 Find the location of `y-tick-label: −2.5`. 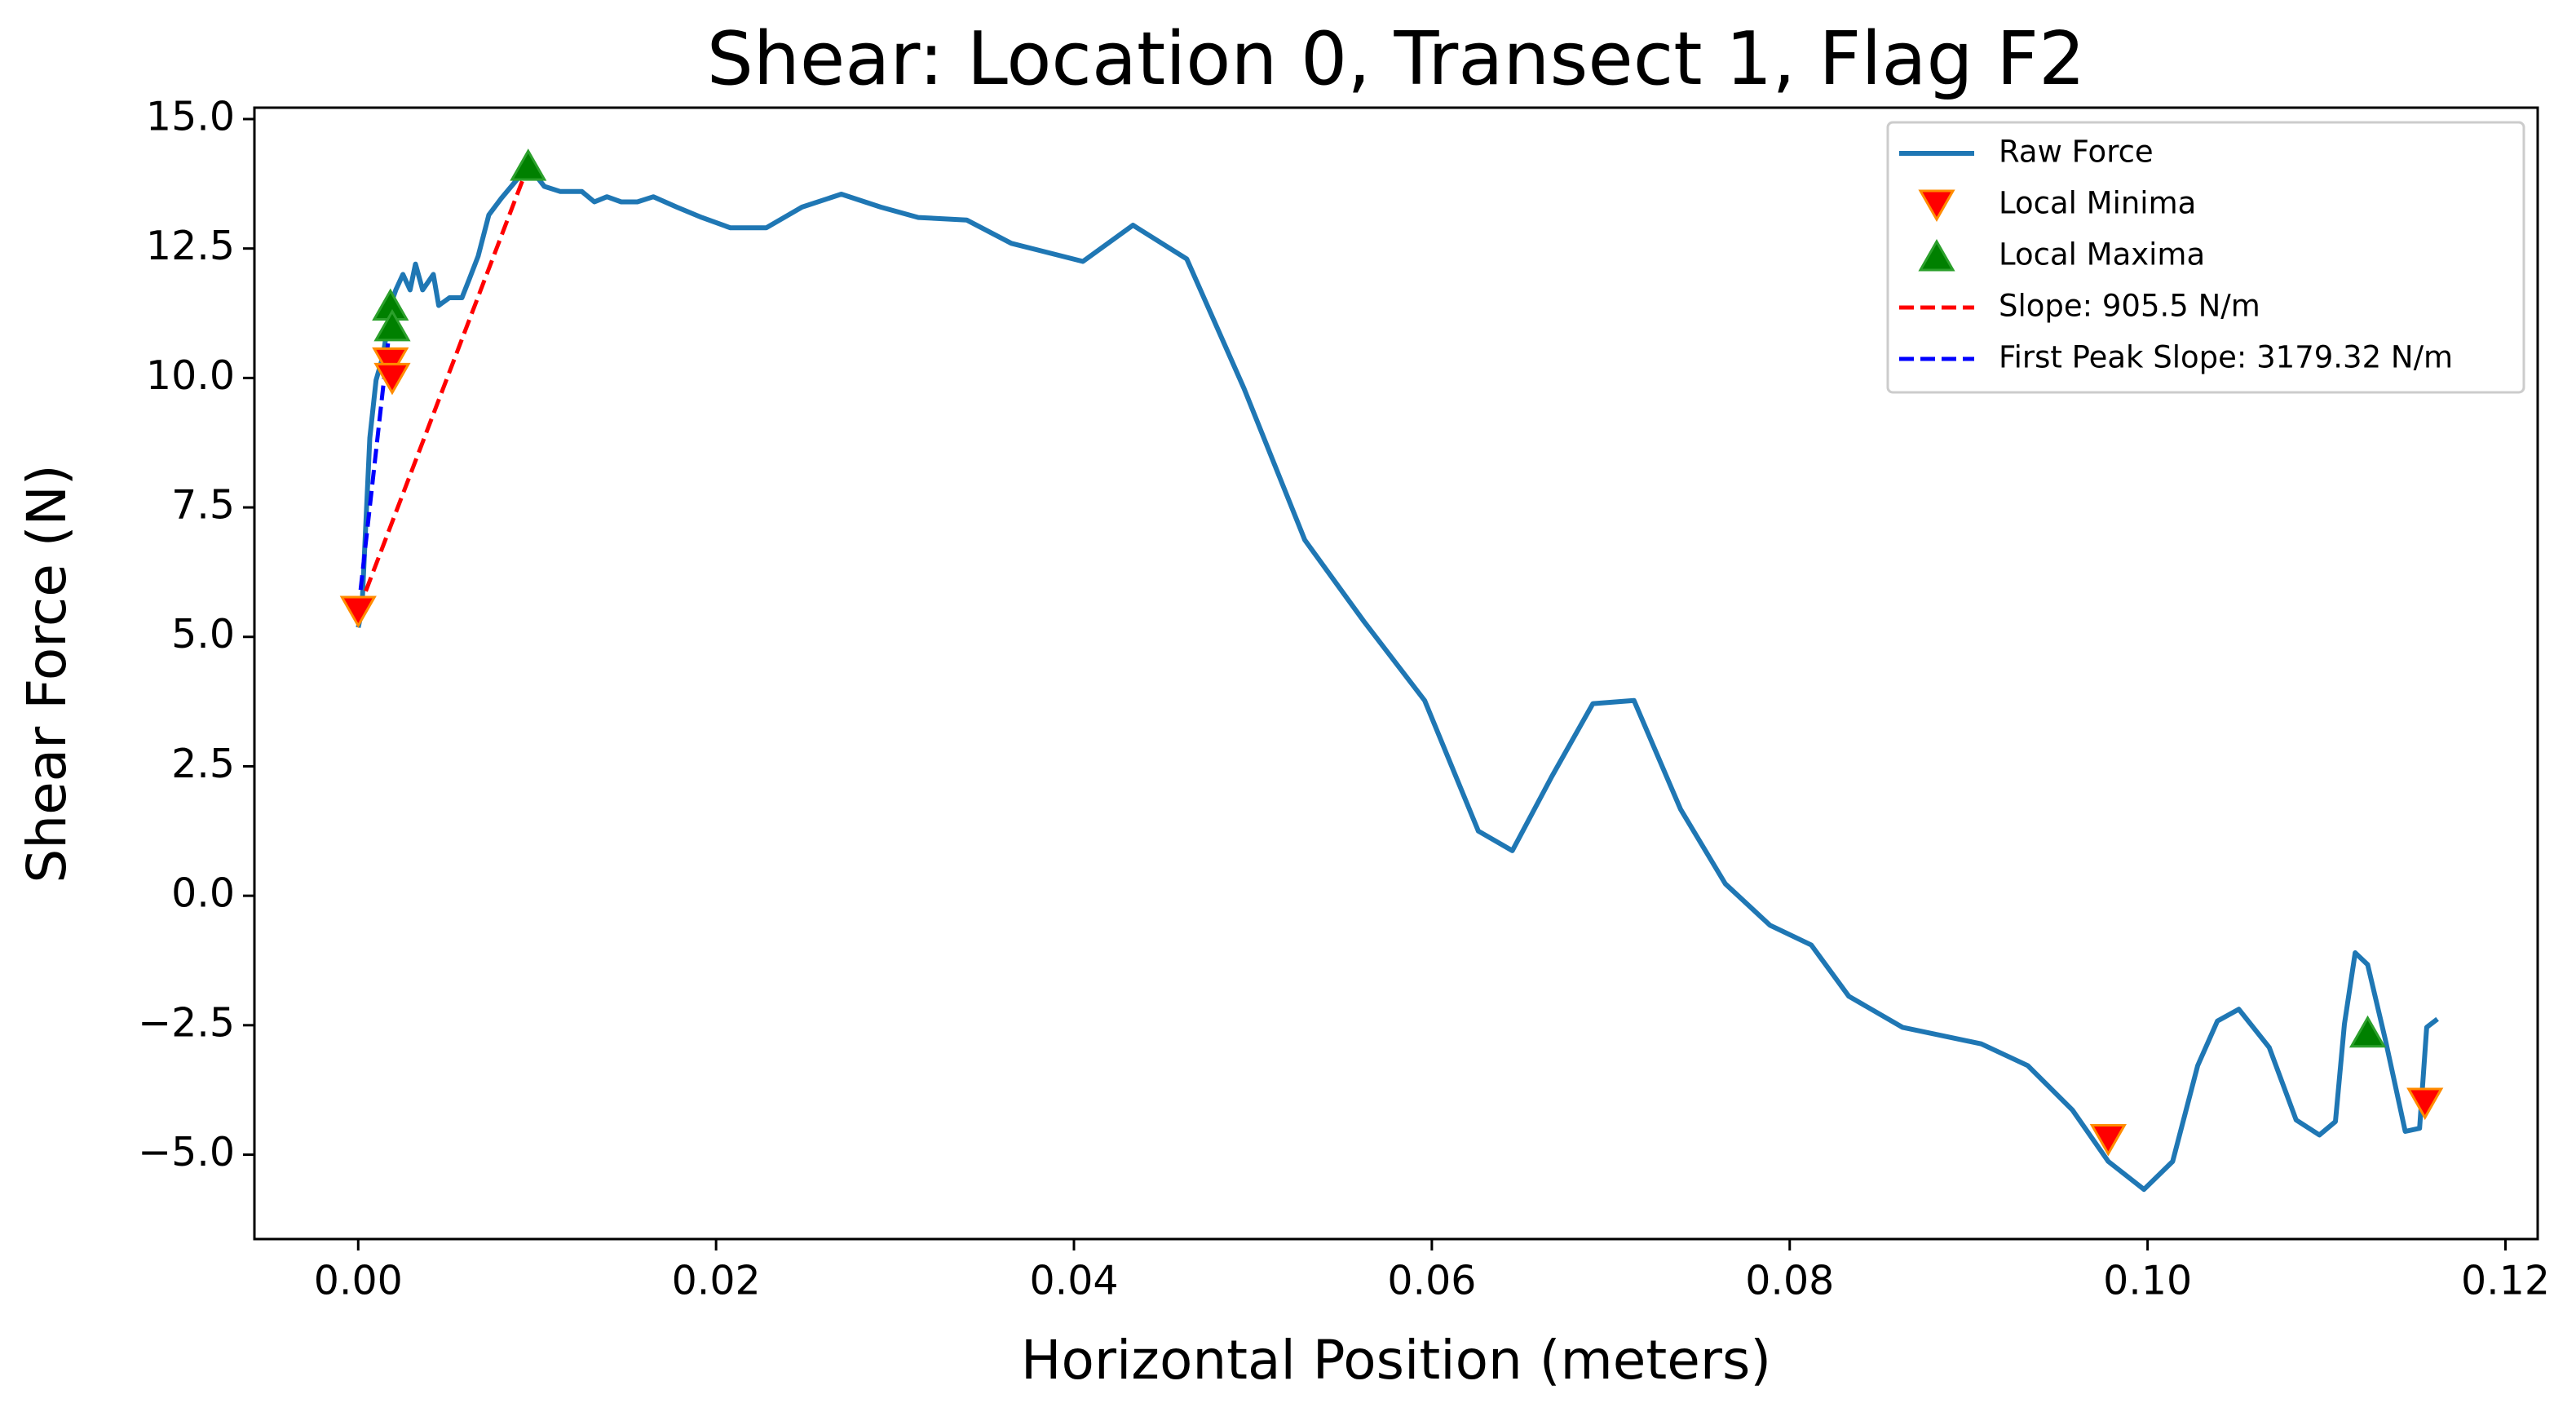

y-tick-label: −2.5 is located at coordinates (186, 1022).